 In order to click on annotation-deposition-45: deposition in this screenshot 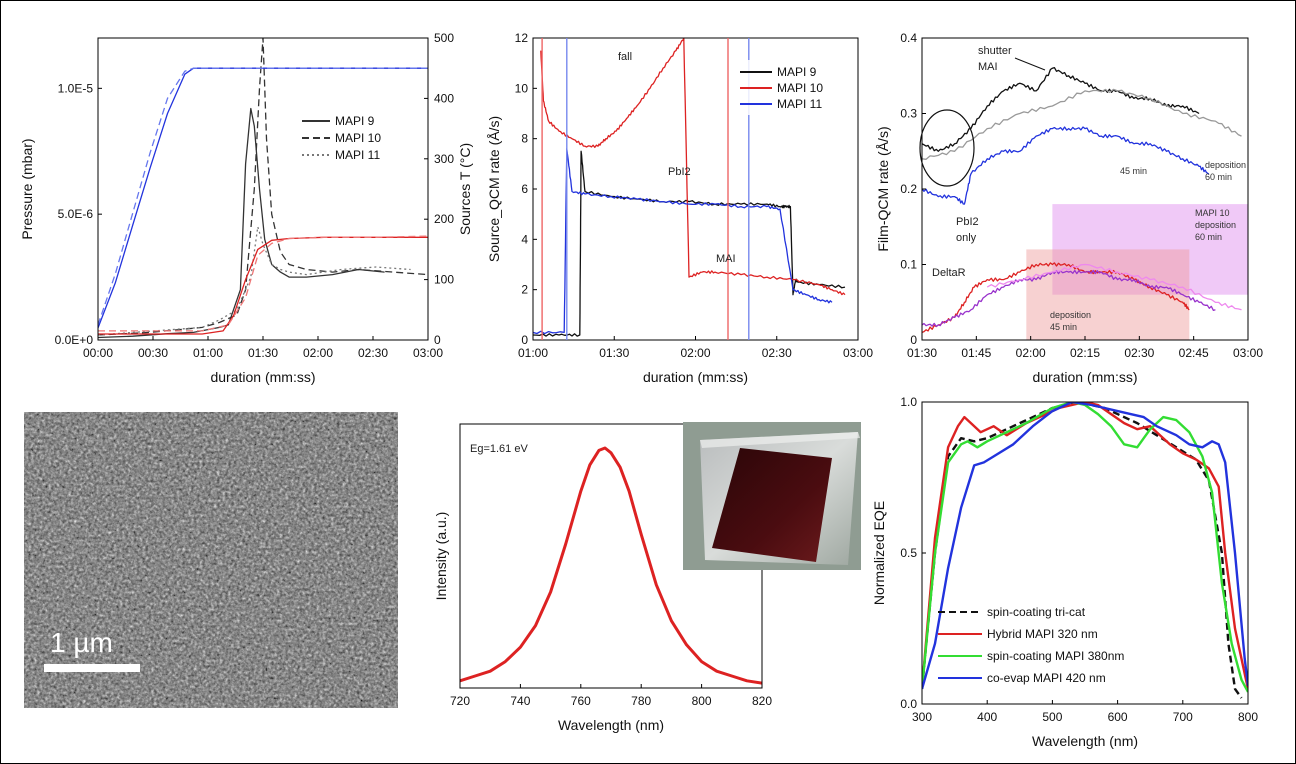, I will do `click(1070, 315)`.